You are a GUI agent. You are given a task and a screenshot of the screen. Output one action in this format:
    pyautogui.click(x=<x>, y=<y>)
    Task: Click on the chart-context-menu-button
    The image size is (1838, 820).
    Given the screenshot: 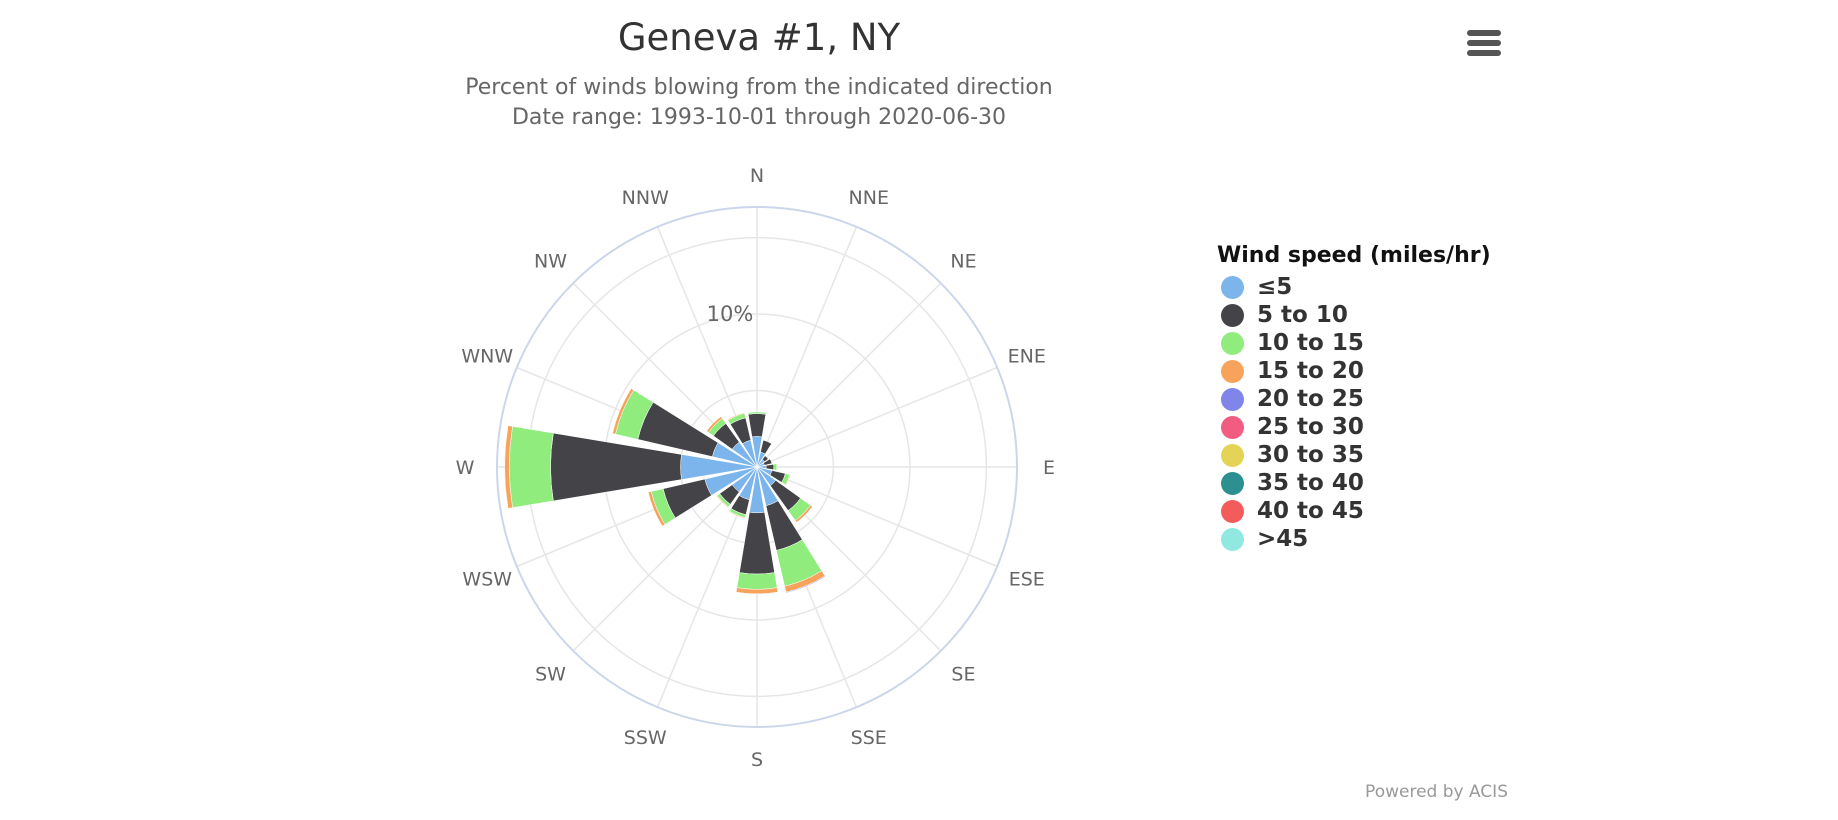 What is the action you would take?
    pyautogui.click(x=1484, y=46)
    